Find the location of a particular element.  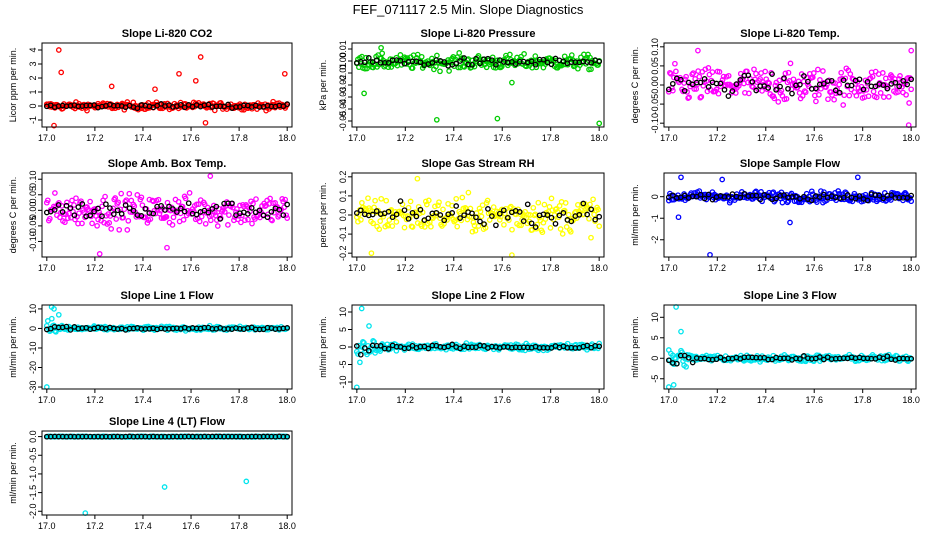

plot-frame is located at coordinates (167, 473).